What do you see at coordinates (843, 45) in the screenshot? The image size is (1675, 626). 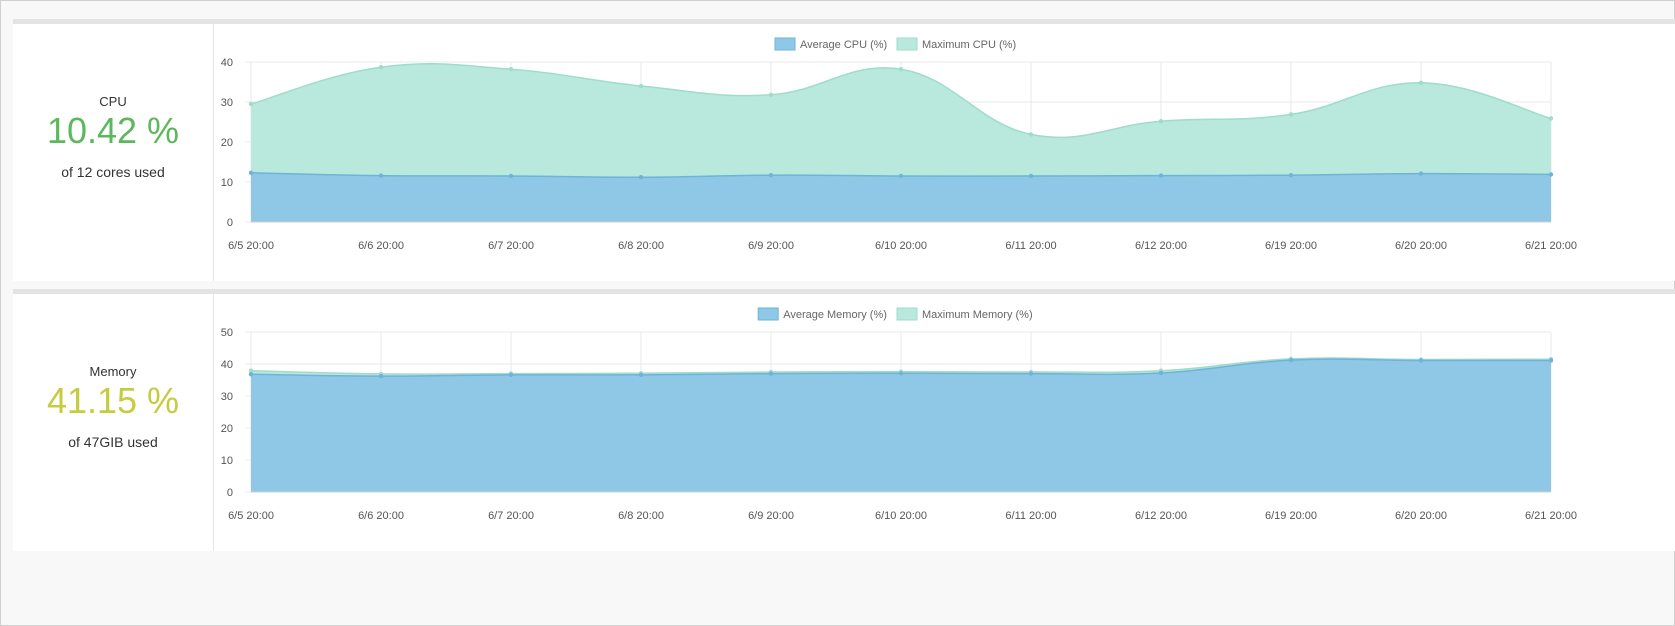 I see `cpu-legend-label: Average CPU (%)` at bounding box center [843, 45].